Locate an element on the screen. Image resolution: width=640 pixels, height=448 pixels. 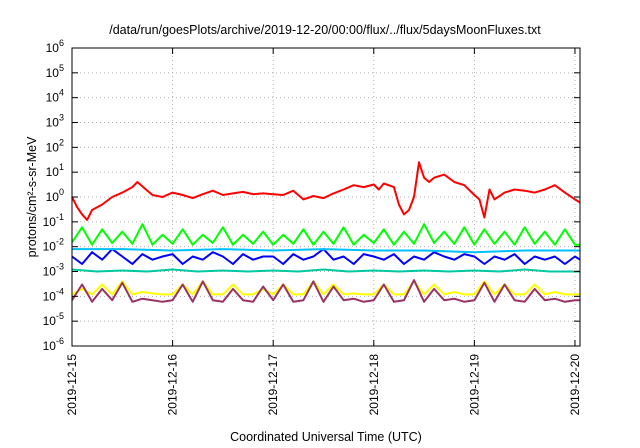
y-tick-label: 10⁴ is located at coordinates (55, 96).